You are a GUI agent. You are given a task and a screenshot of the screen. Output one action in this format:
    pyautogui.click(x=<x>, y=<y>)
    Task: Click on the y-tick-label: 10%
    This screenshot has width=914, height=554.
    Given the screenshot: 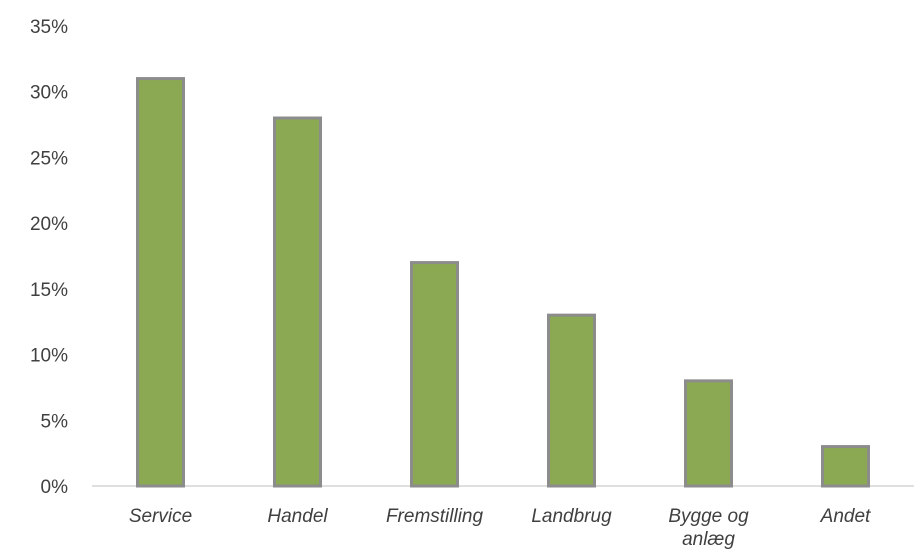 What is the action you would take?
    pyautogui.click(x=49, y=356)
    